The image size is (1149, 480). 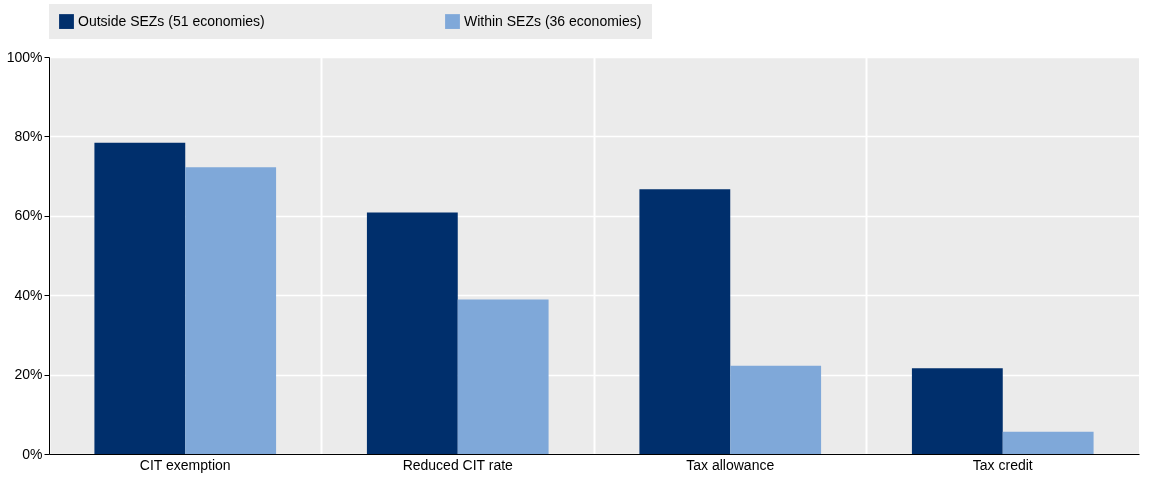 What do you see at coordinates (1002, 464) in the screenshot?
I see `x-tick-label: Tax credit` at bounding box center [1002, 464].